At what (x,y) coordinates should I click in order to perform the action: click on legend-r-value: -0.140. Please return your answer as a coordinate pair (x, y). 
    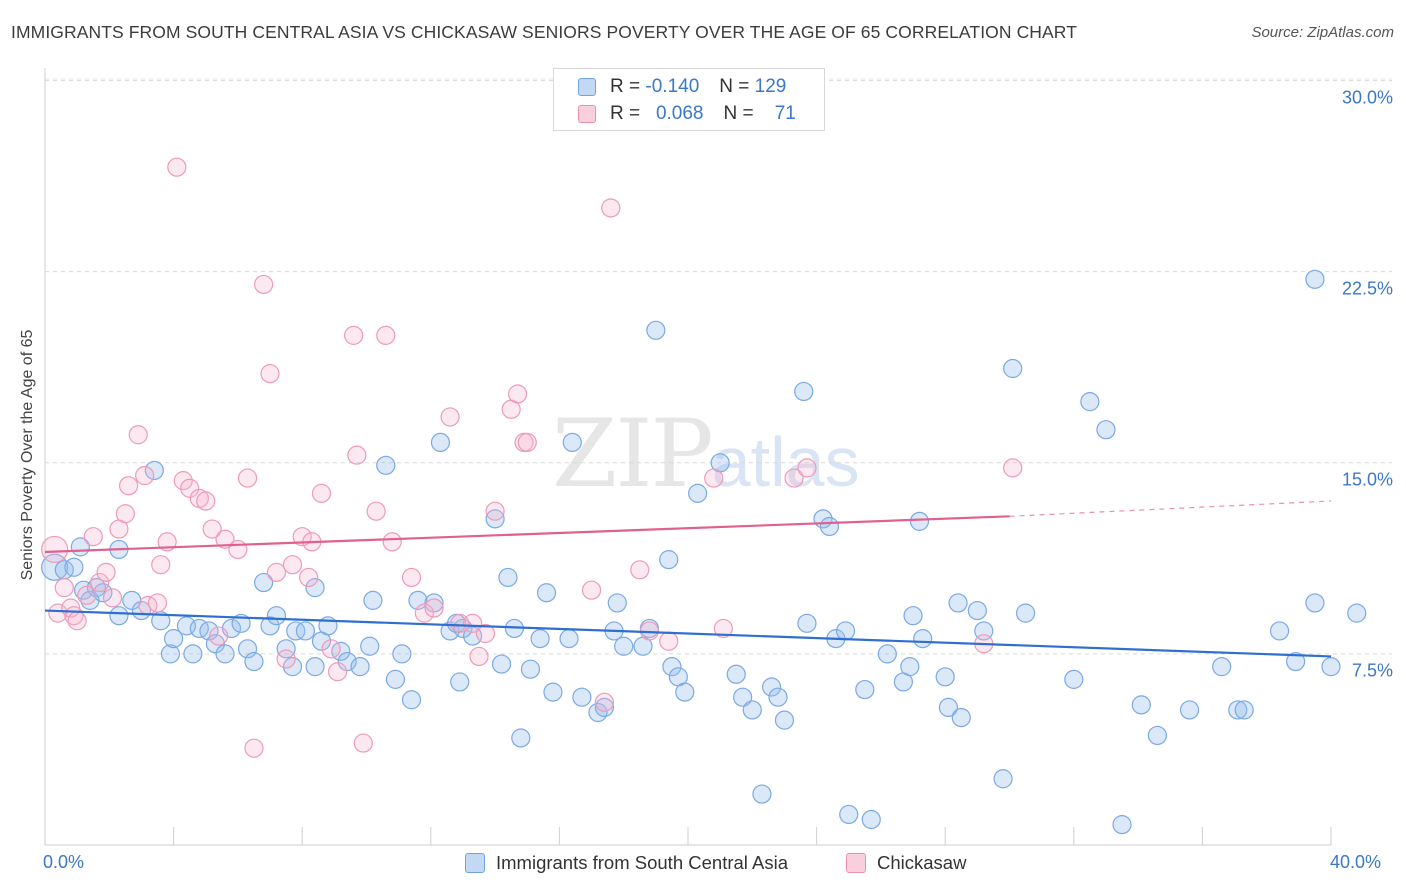
    Looking at the image, I should click on (672, 86).